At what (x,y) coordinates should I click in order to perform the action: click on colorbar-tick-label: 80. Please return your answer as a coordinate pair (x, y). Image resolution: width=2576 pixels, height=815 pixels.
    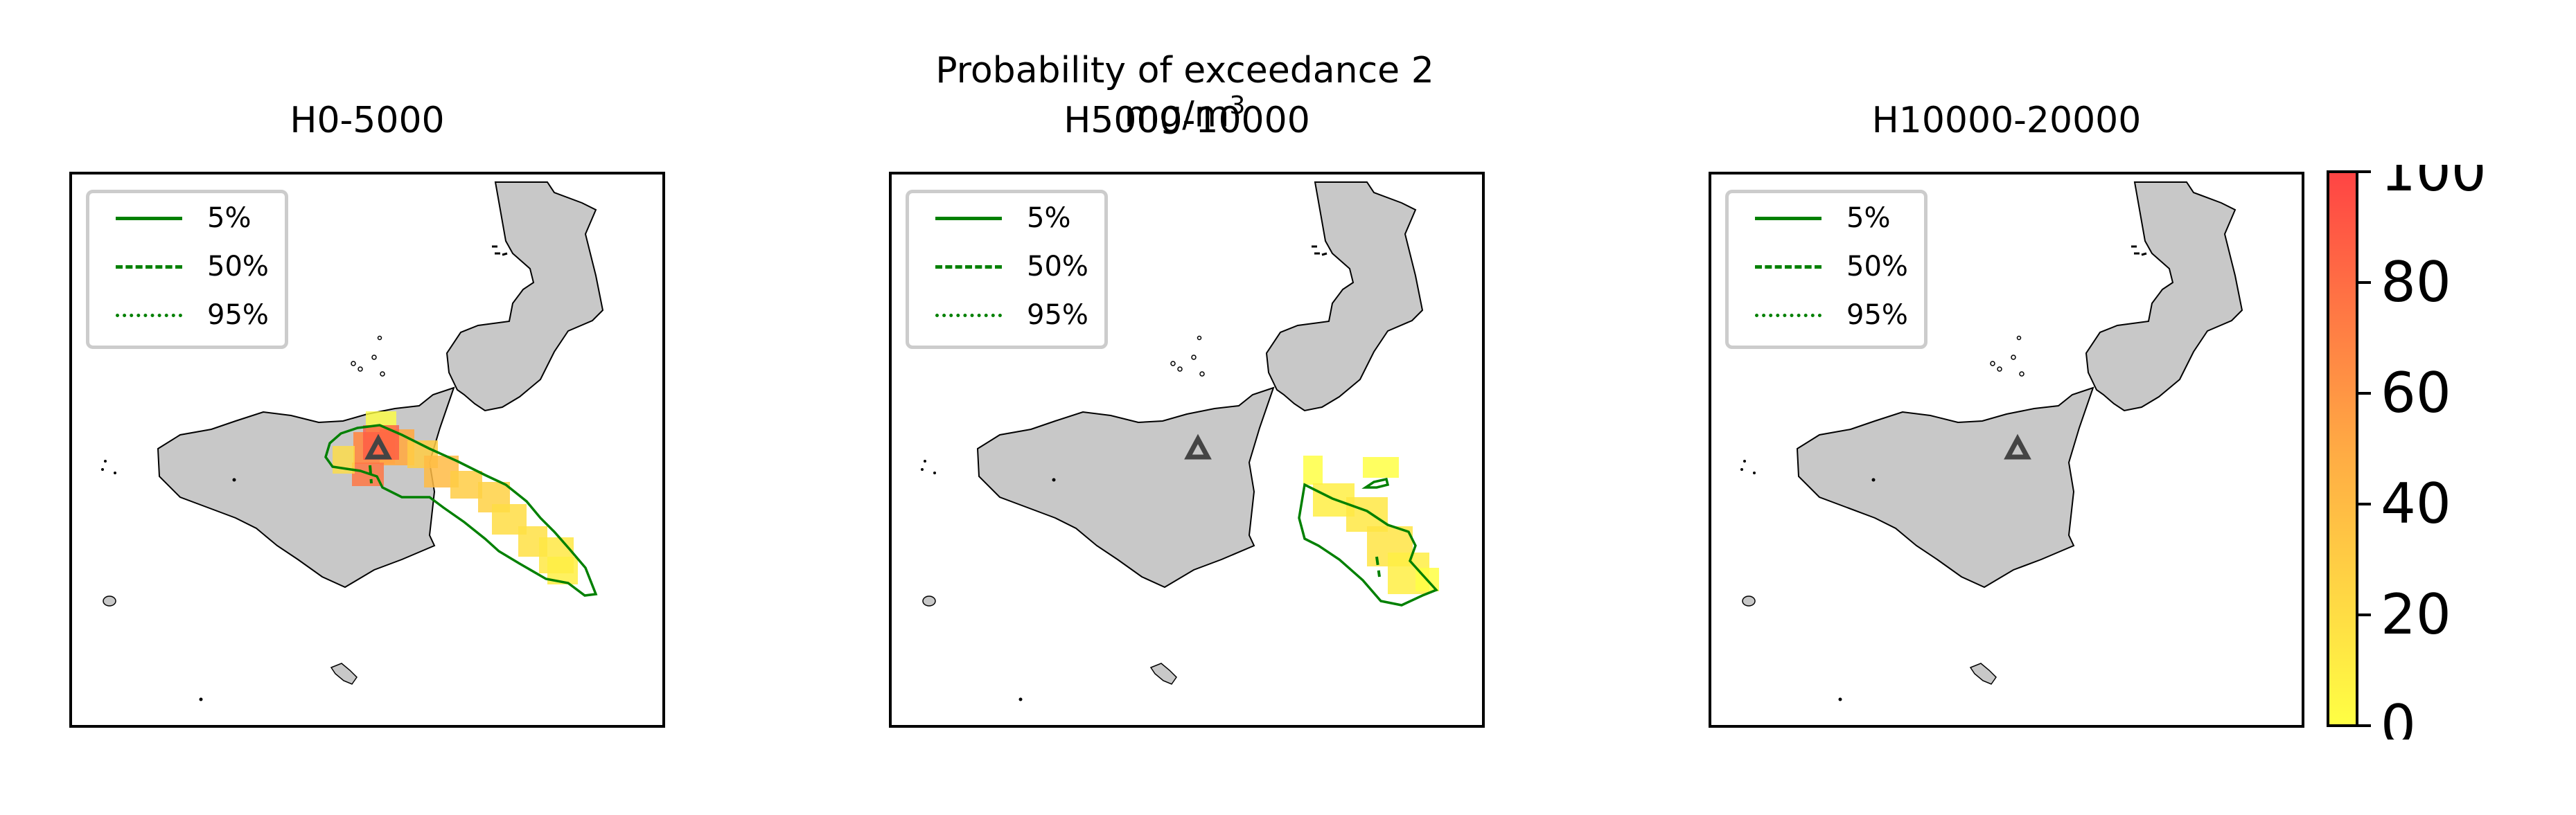
    Looking at the image, I should click on (2416, 282).